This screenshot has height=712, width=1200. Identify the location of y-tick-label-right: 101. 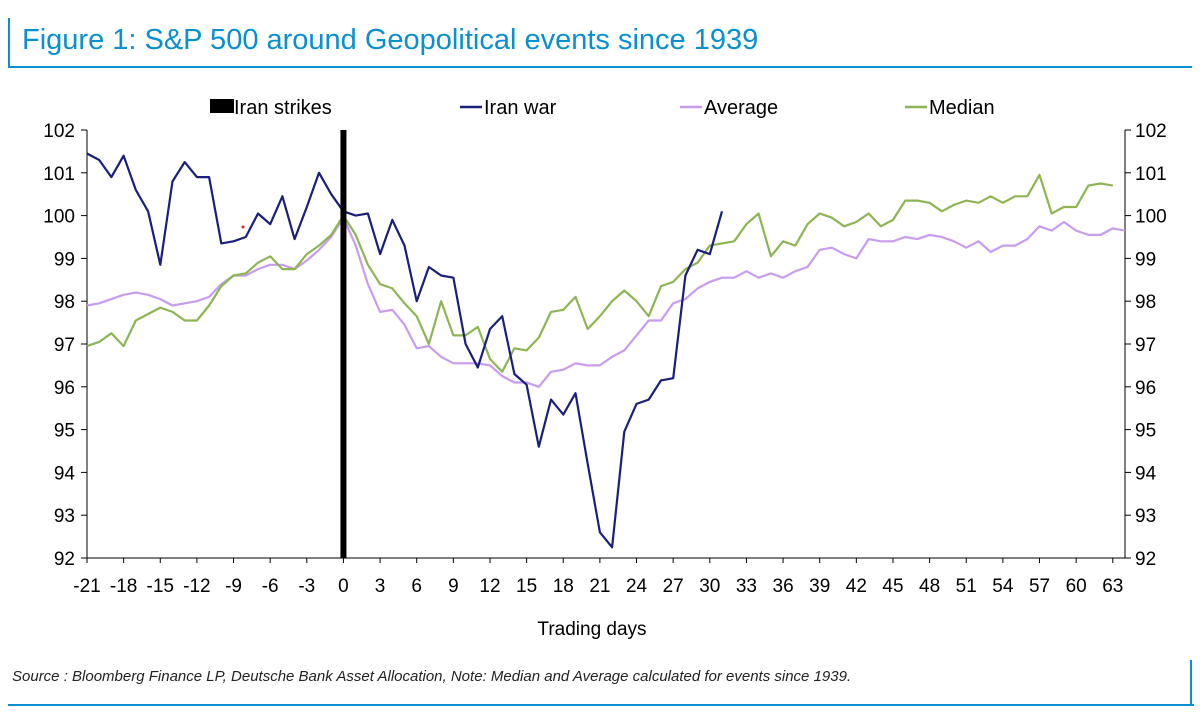
(1151, 174).